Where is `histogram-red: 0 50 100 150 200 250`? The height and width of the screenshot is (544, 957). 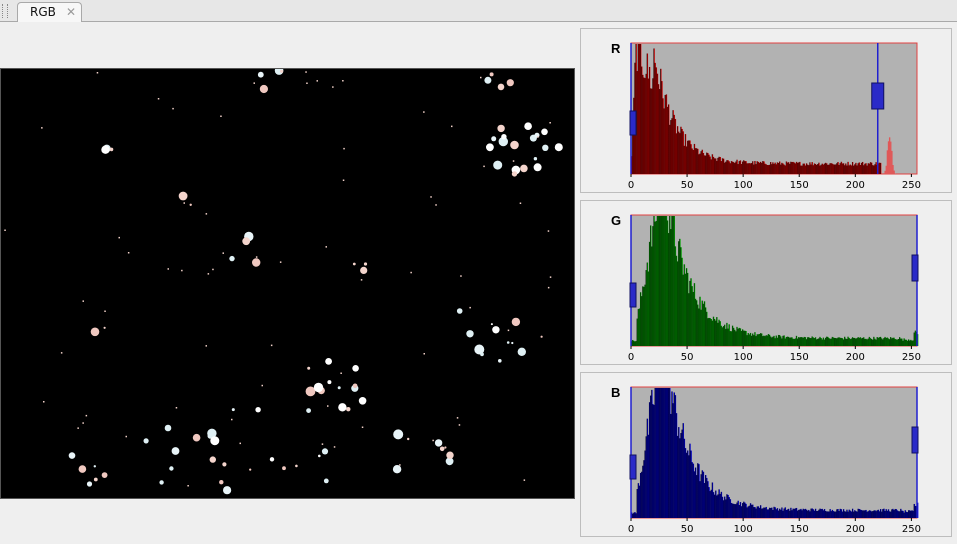
histogram-red: 0 50 100 150 200 250 is located at coordinates (767, 111).